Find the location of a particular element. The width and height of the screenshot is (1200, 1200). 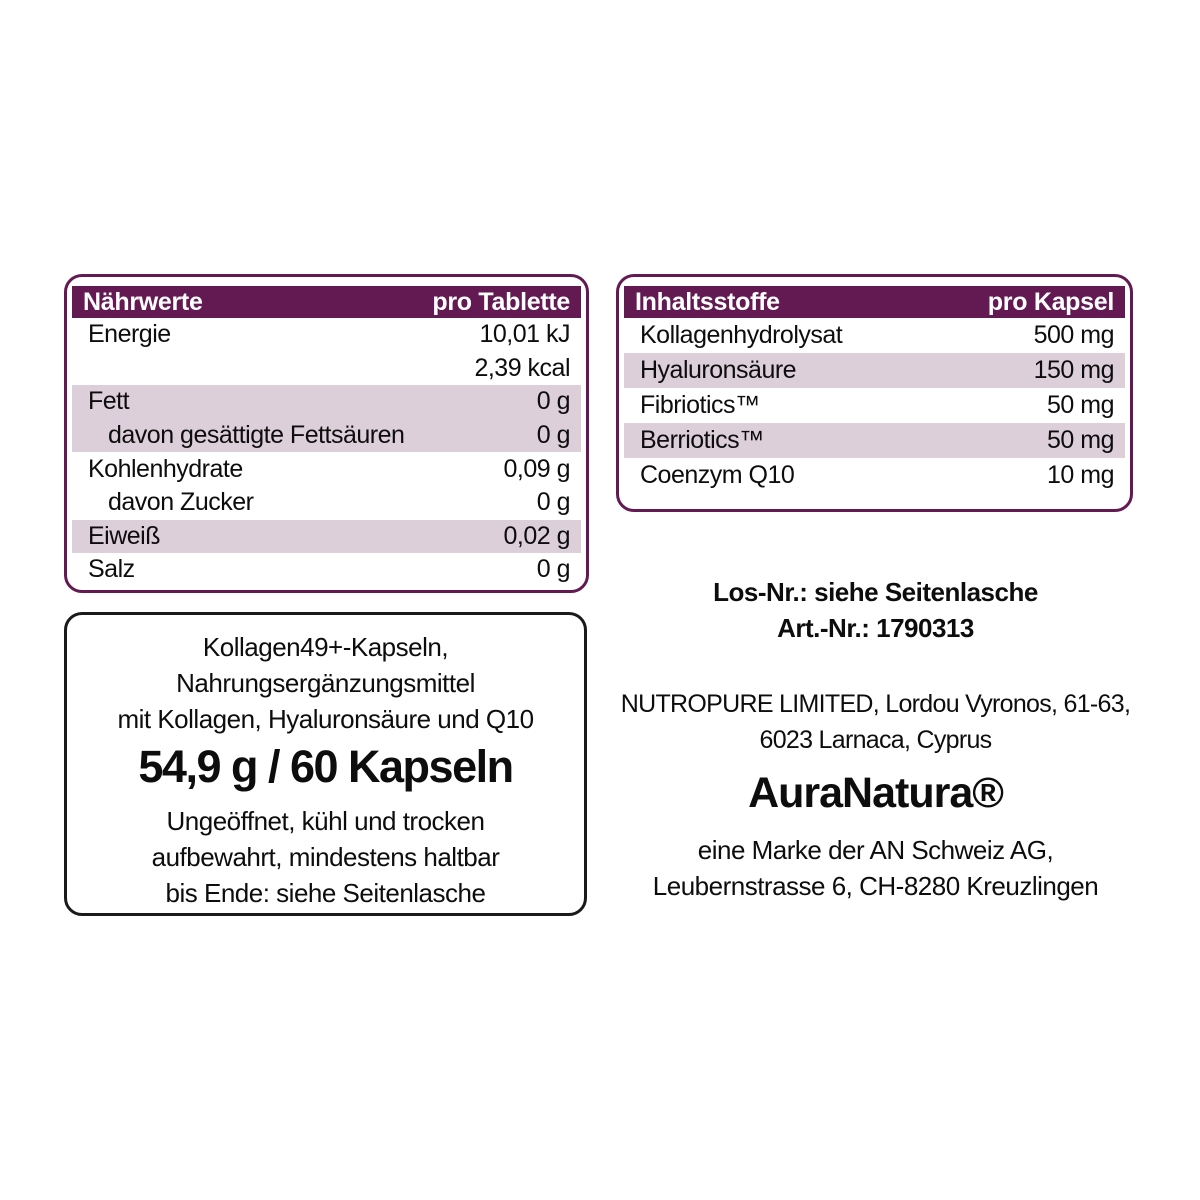

row-label: Kohlenhydrate is located at coordinates (165, 468).